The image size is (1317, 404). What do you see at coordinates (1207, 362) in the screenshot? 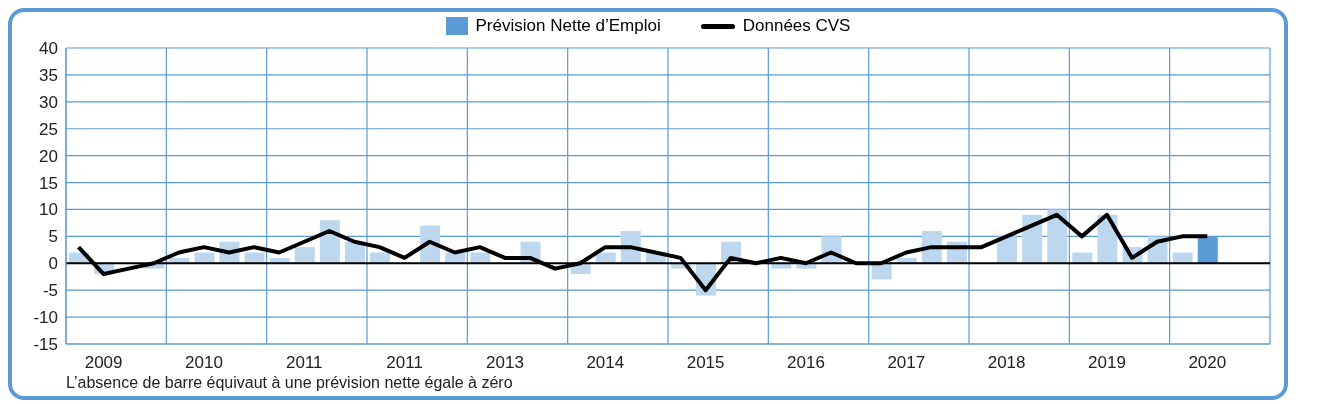
I see `x-tick-label: 2020` at bounding box center [1207, 362].